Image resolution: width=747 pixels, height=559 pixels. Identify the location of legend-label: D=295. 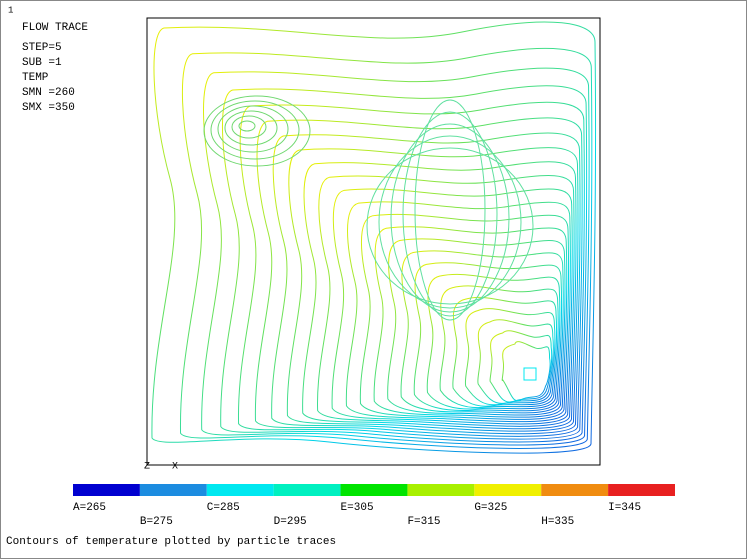
(290, 522).